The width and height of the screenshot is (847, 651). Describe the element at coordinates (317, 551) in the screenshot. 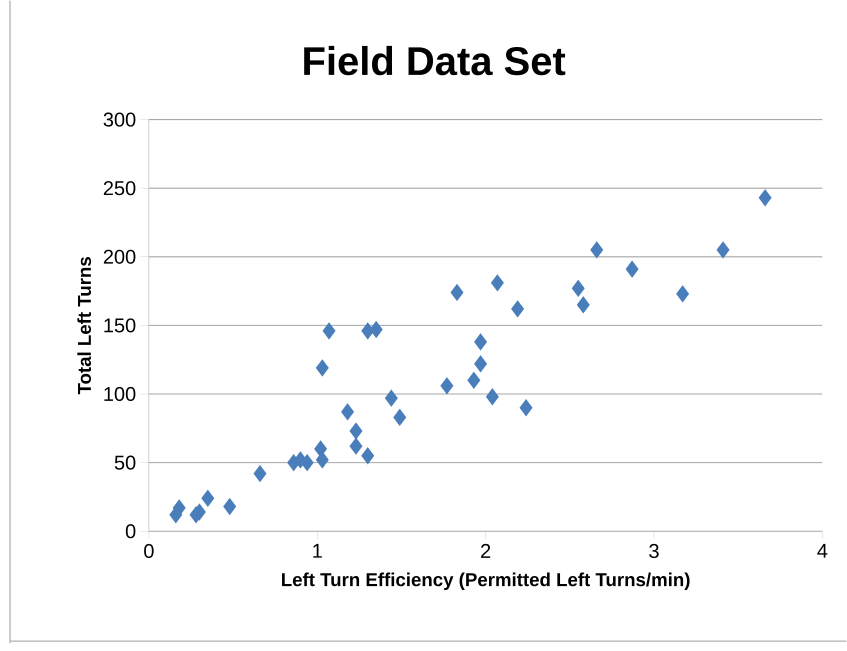

I see `x-tick-label: 1` at that location.